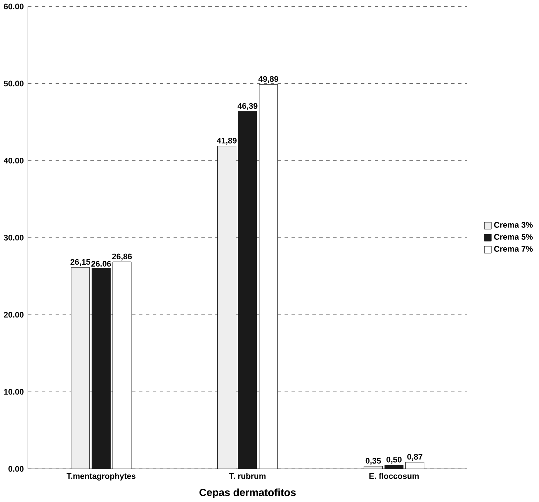 The width and height of the screenshot is (539, 502). I want to click on y-tick-label: 20.00, so click(14, 315).